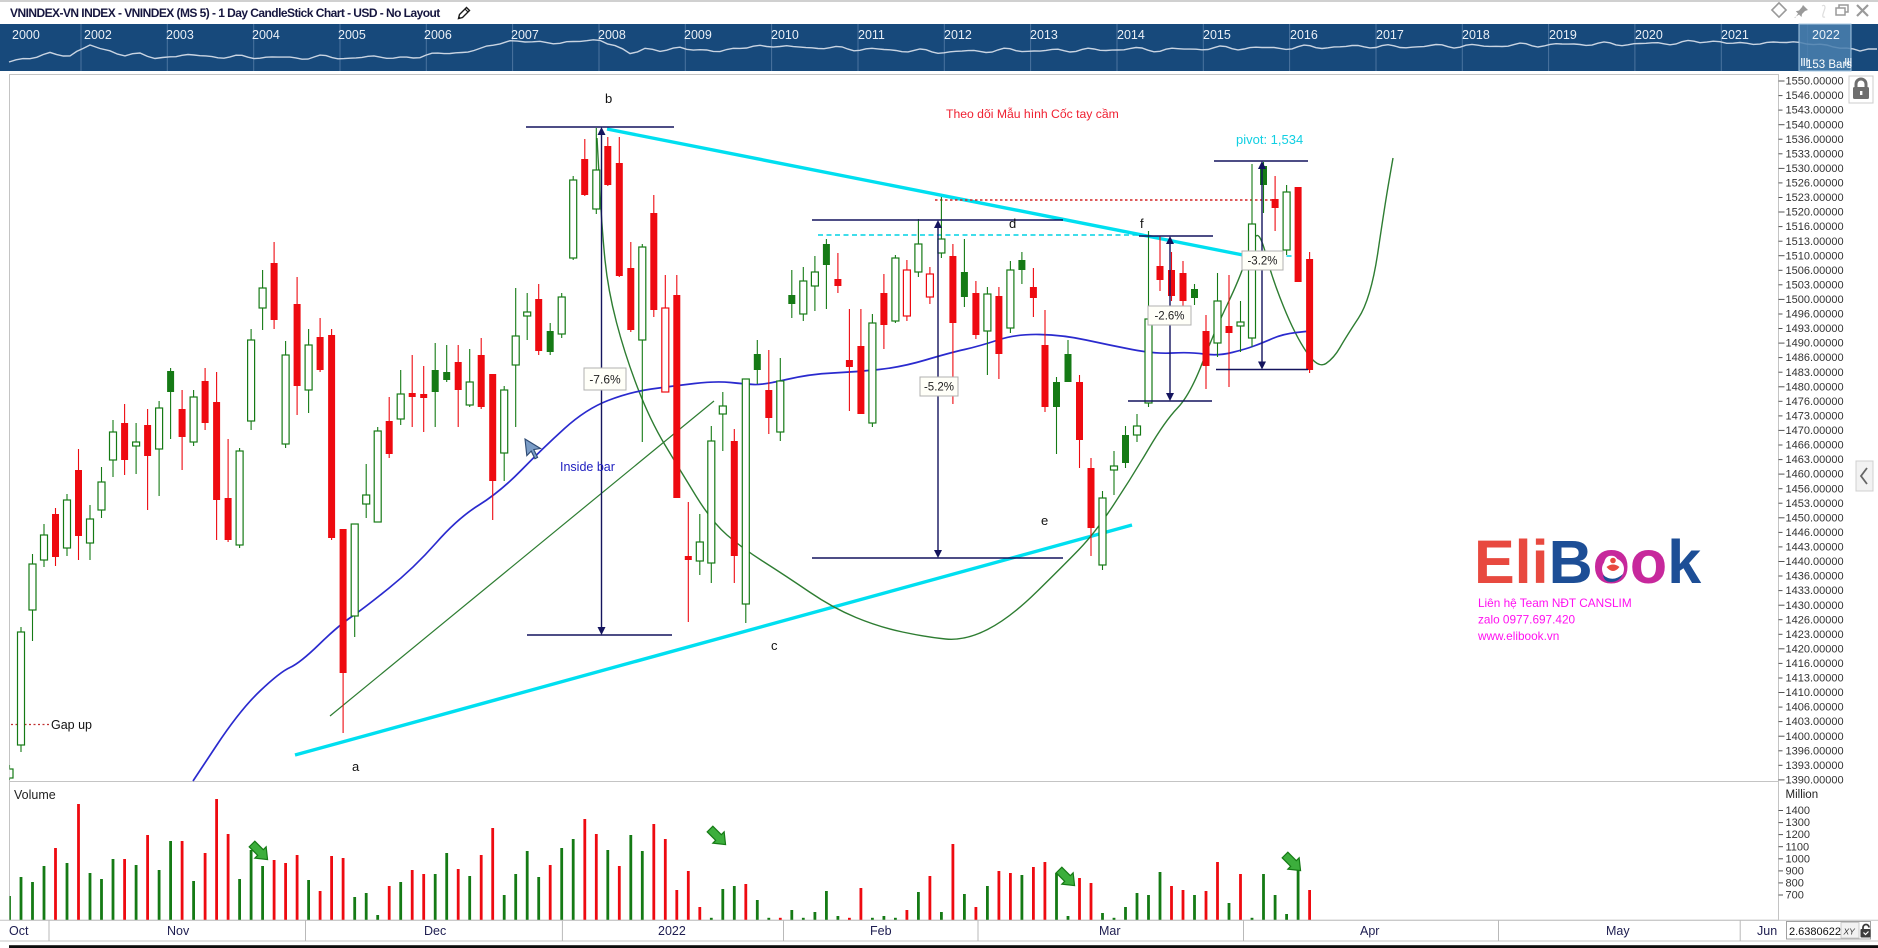 This screenshot has height=948, width=1878. Describe the element at coordinates (1815, 708) in the screenshot. I see `svg-text: 1406.00000` at that location.